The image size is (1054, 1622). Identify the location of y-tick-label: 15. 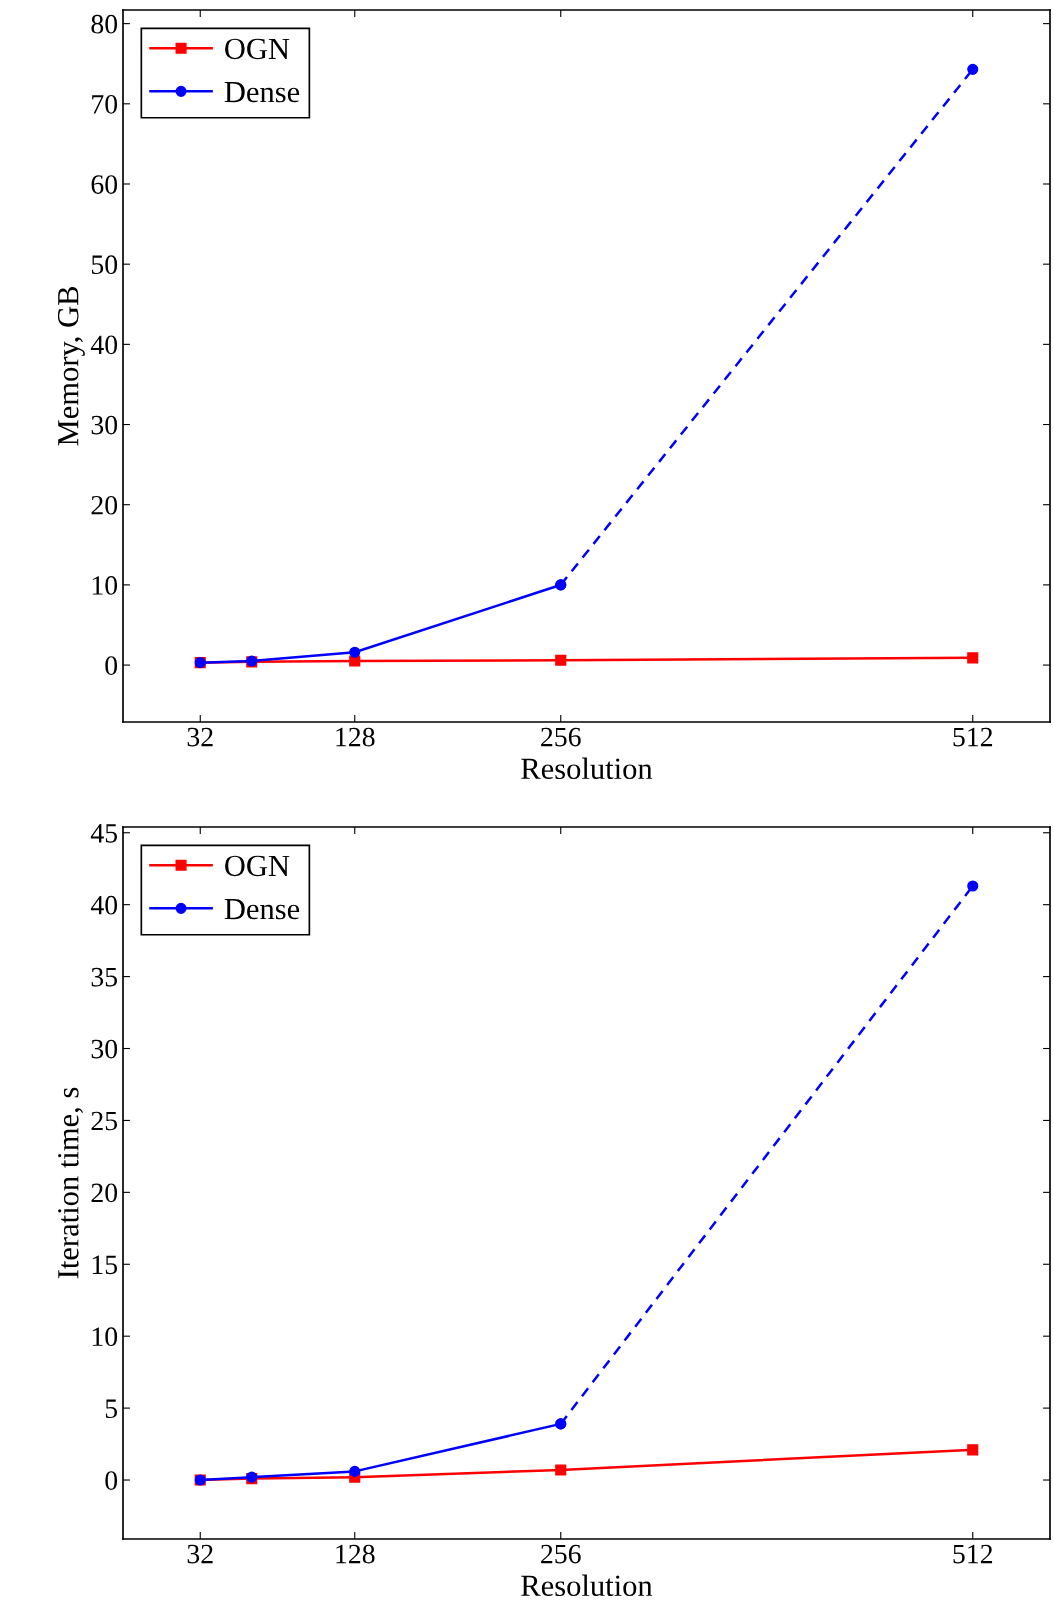
(105, 1265).